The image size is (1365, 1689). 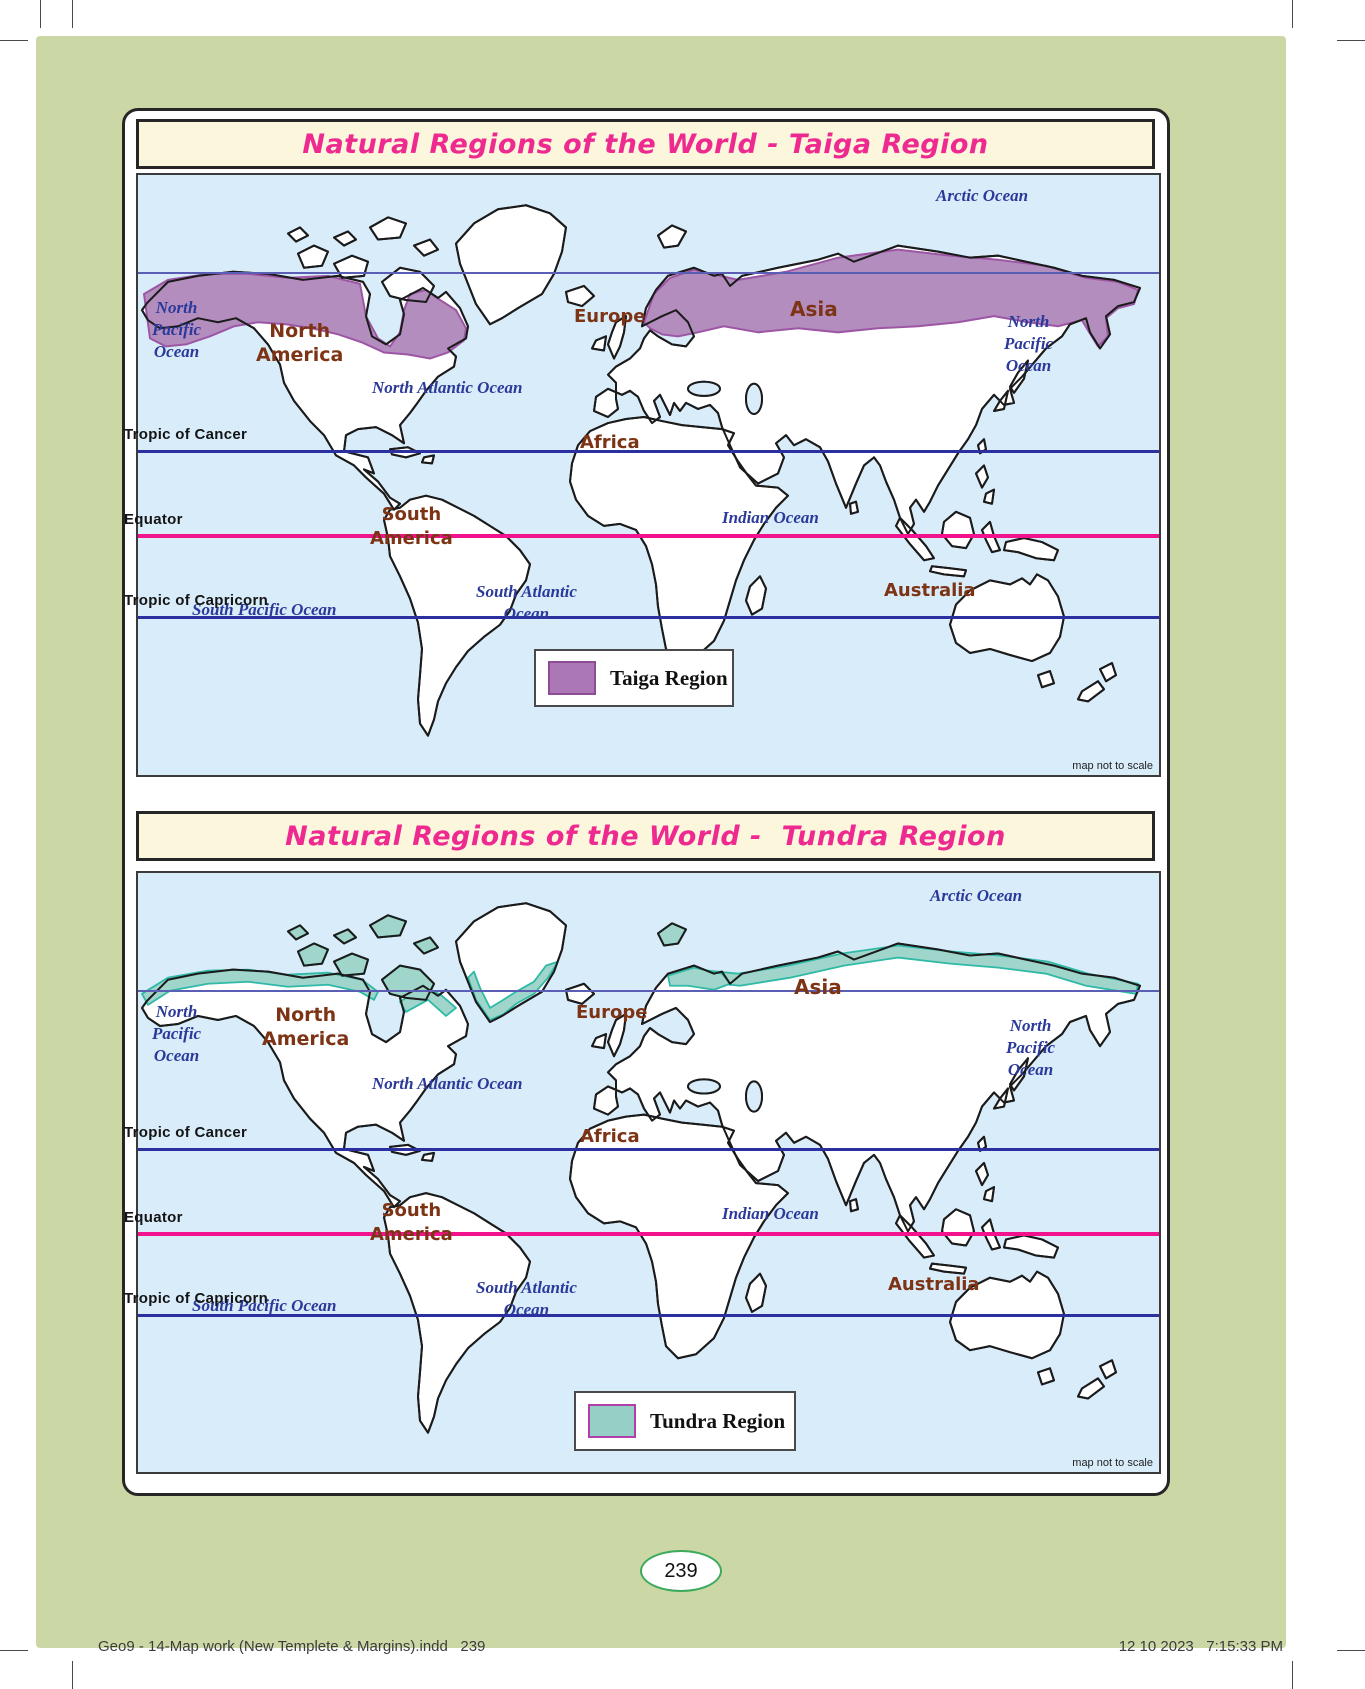 What do you see at coordinates (1200, 1646) in the screenshot?
I see `footer-timestamp: 12 10 2023 7:15:33 PM` at bounding box center [1200, 1646].